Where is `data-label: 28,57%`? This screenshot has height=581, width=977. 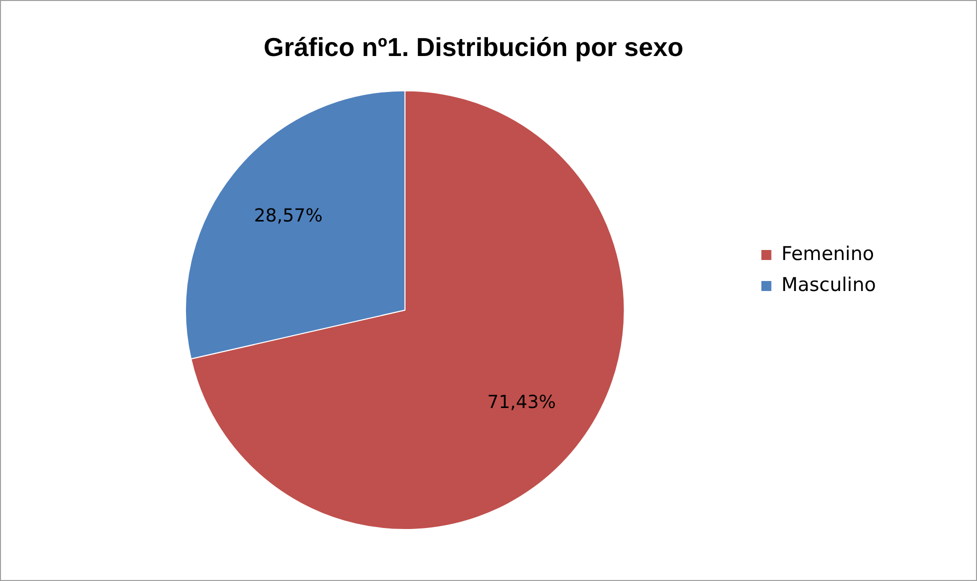
data-label: 28,57% is located at coordinates (288, 216).